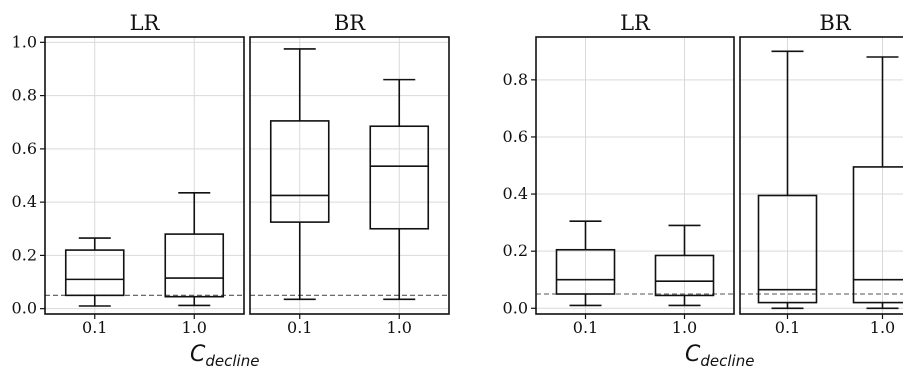  Describe the element at coordinates (24, 41) in the screenshot. I see `y-tick-label: 1.0` at that location.